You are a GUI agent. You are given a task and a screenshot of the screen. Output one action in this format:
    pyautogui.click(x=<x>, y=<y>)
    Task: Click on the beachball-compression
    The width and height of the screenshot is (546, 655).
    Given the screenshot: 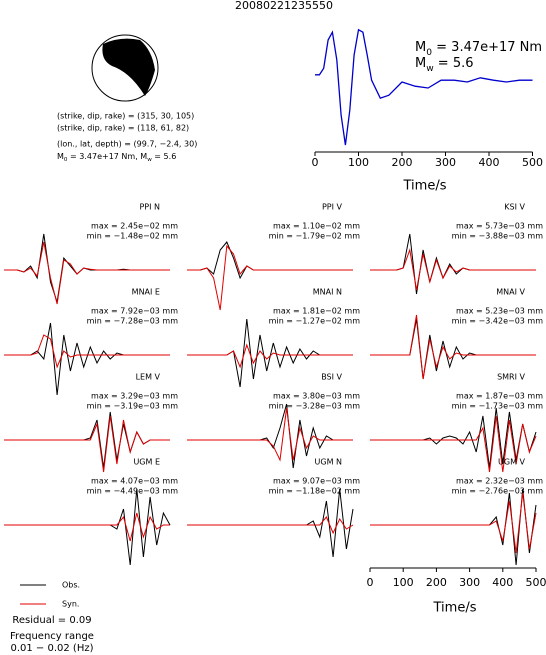 What is the action you would take?
    pyautogui.click(x=128, y=67)
    